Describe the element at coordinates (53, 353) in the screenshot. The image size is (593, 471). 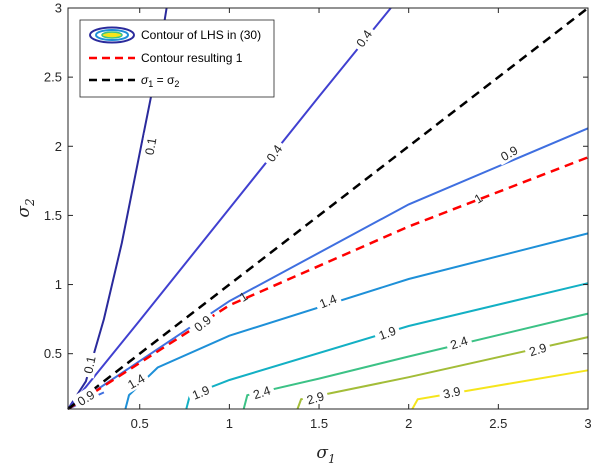
I see `y-tick-label: 0.5` at that location.